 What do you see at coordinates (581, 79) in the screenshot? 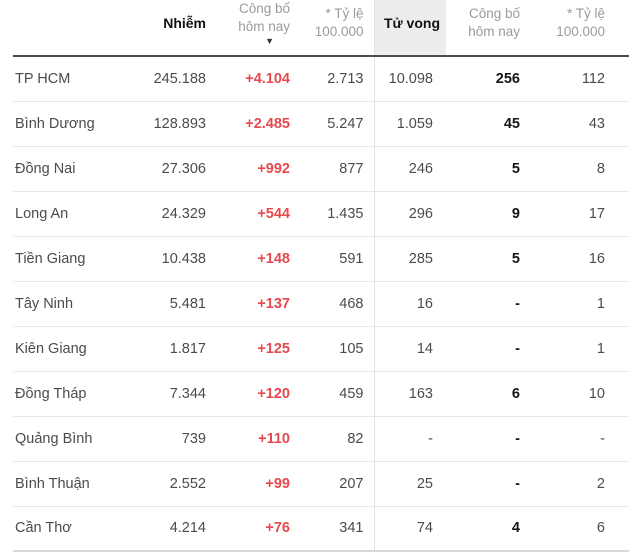
I see `deaths-rate-cell: 112` at bounding box center [581, 79].